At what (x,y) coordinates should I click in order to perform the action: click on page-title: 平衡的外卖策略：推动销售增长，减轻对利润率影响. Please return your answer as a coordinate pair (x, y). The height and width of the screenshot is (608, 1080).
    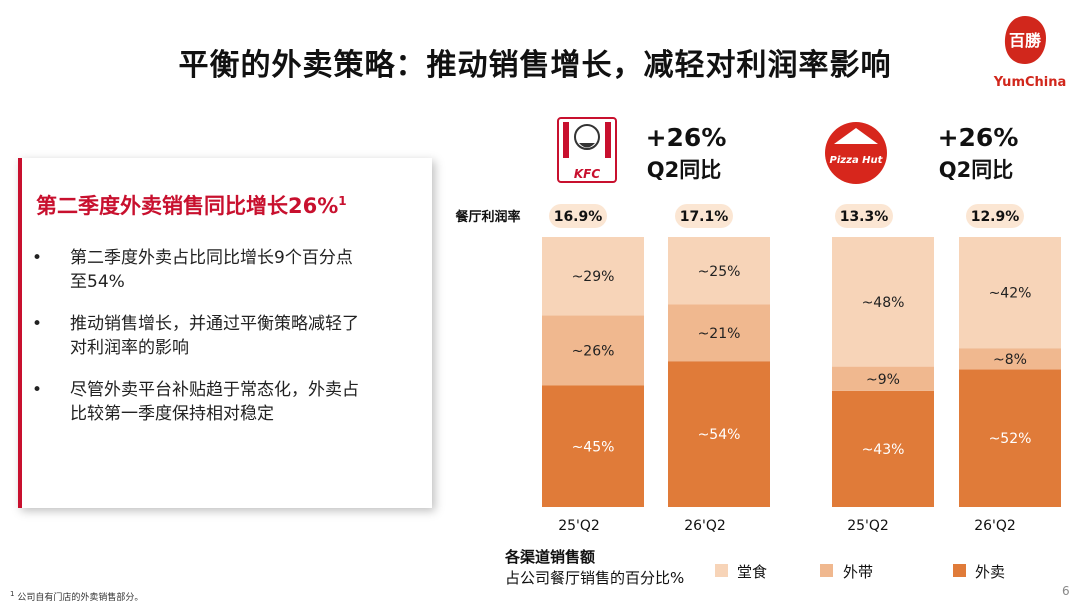
    Looking at the image, I should click on (535, 65).